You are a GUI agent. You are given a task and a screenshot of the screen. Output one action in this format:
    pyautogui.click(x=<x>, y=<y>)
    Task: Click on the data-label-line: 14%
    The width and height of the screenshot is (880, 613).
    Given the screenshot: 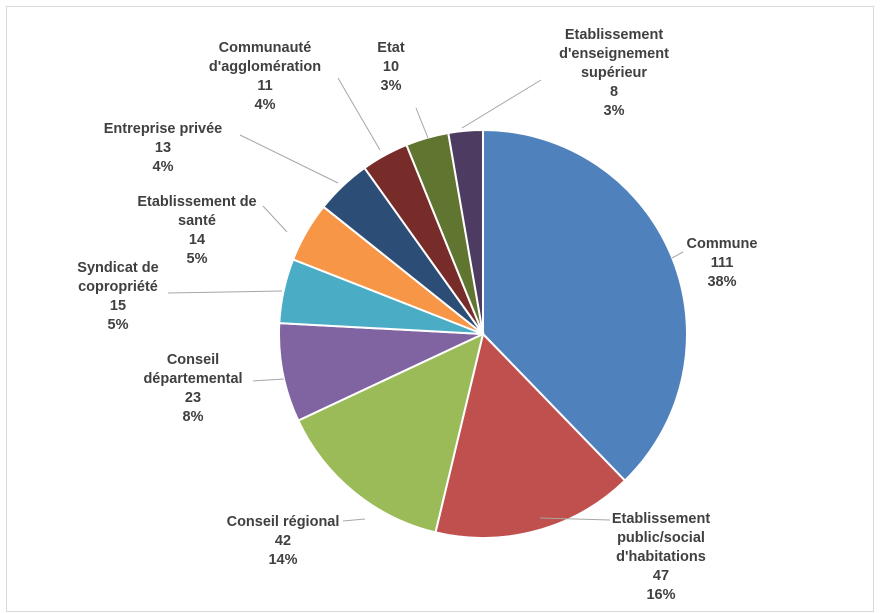 What is the action you would take?
    pyautogui.click(x=282, y=560)
    